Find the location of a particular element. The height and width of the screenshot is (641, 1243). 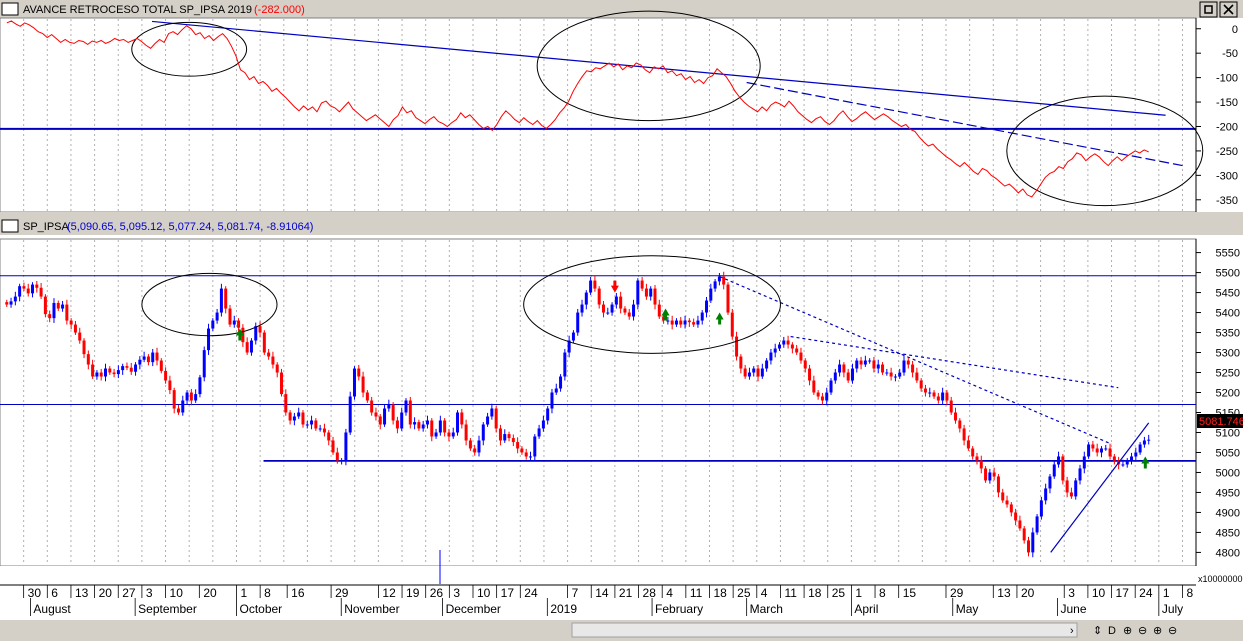

x-month-label: June is located at coordinates (1073, 609).